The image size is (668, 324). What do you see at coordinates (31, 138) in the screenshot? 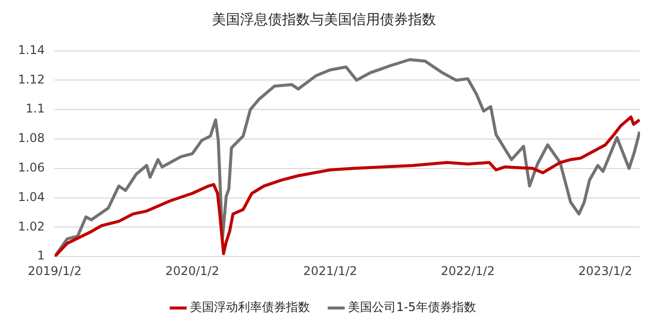
I see `y-tick-label: 1.08` at bounding box center [31, 138].